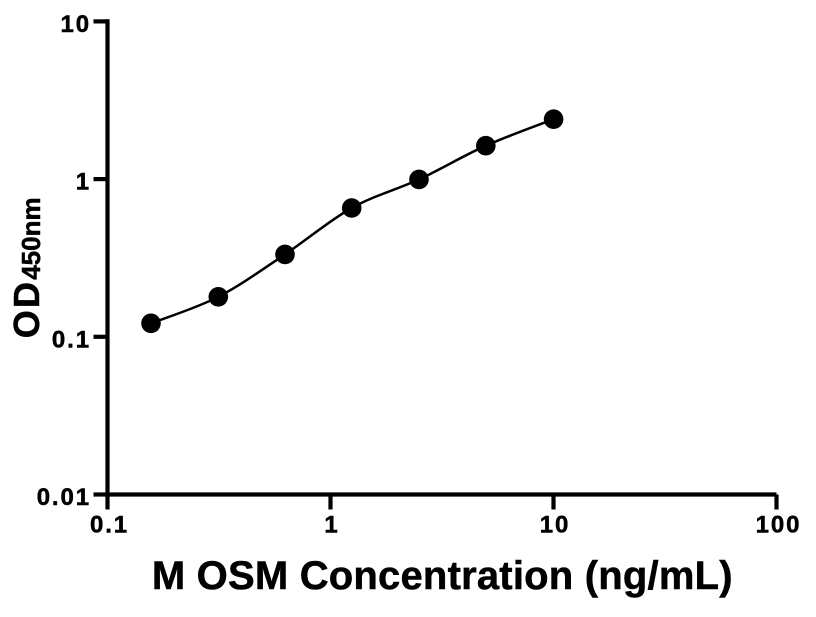  Describe the element at coordinates (779, 525) in the screenshot. I see `svg-text: 100` at that location.